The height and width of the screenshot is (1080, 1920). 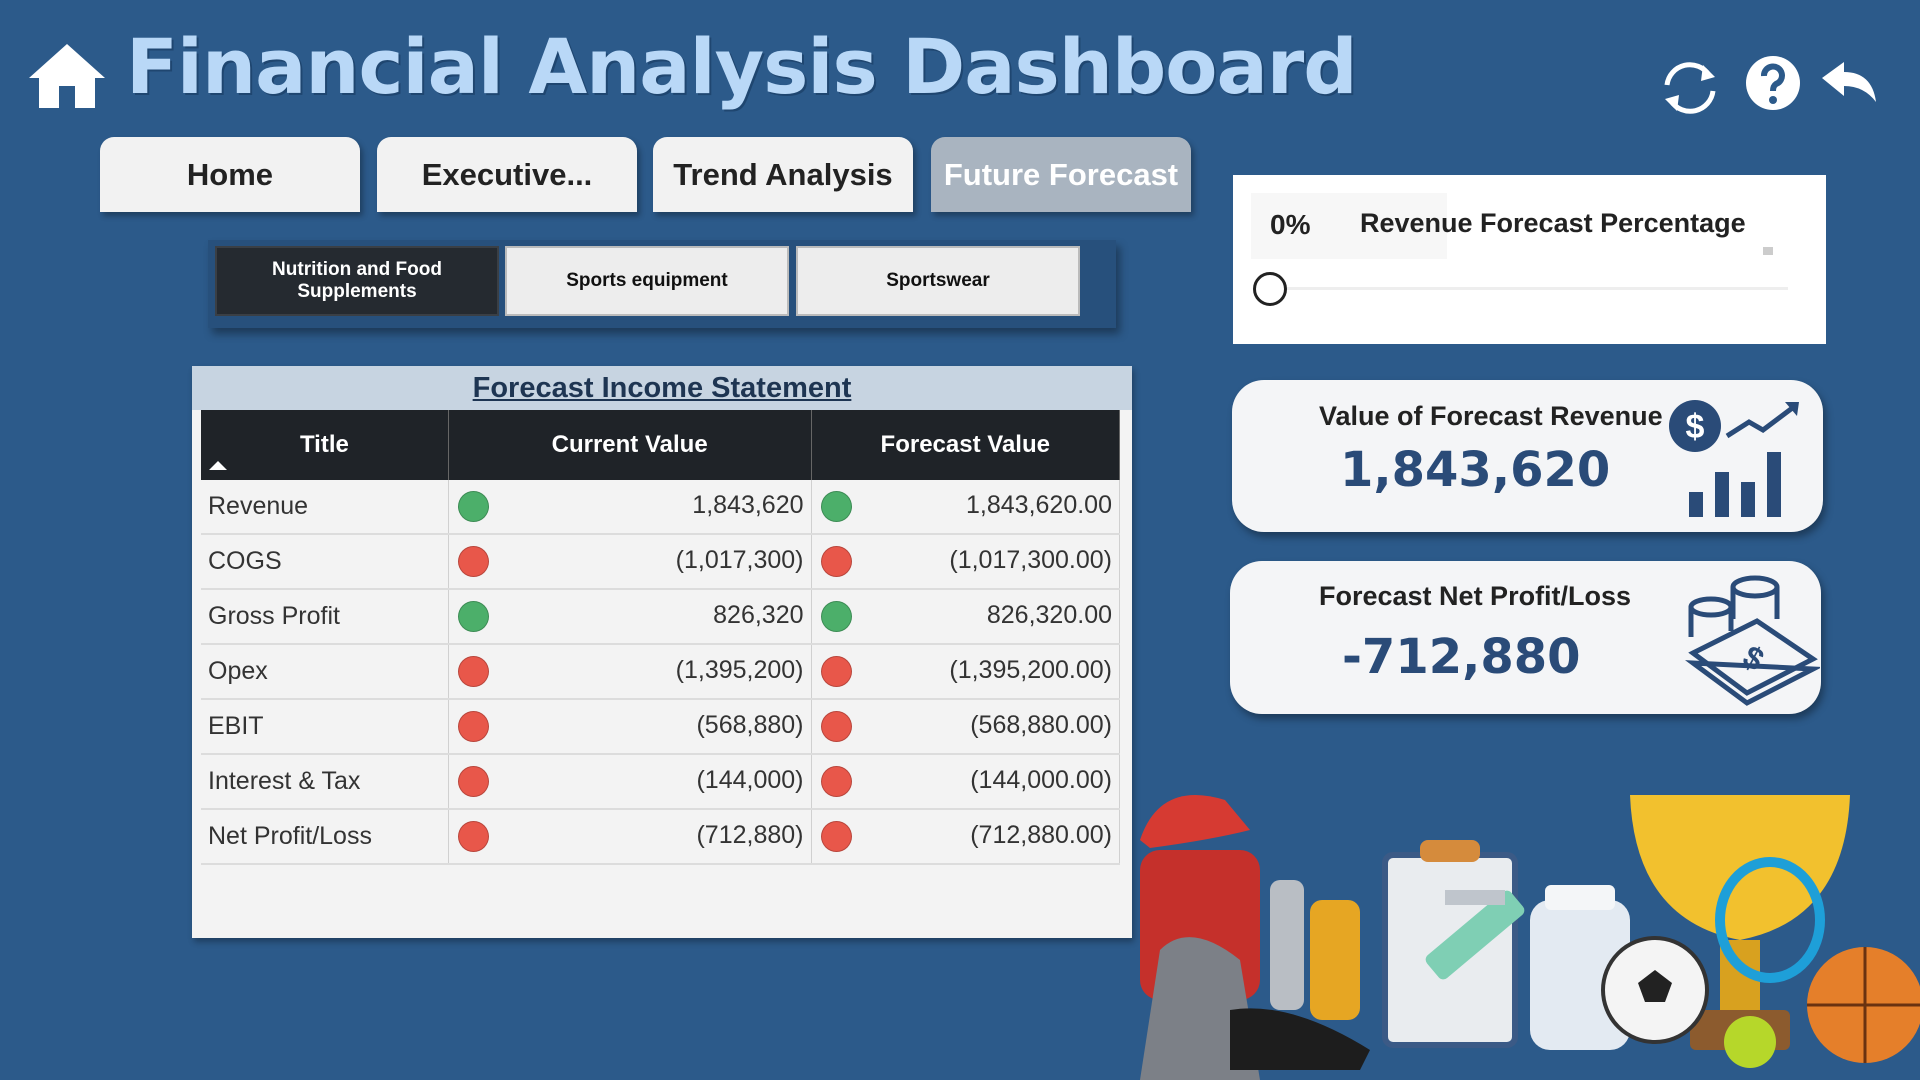 I want to click on back-icon, so click(x=1849, y=84).